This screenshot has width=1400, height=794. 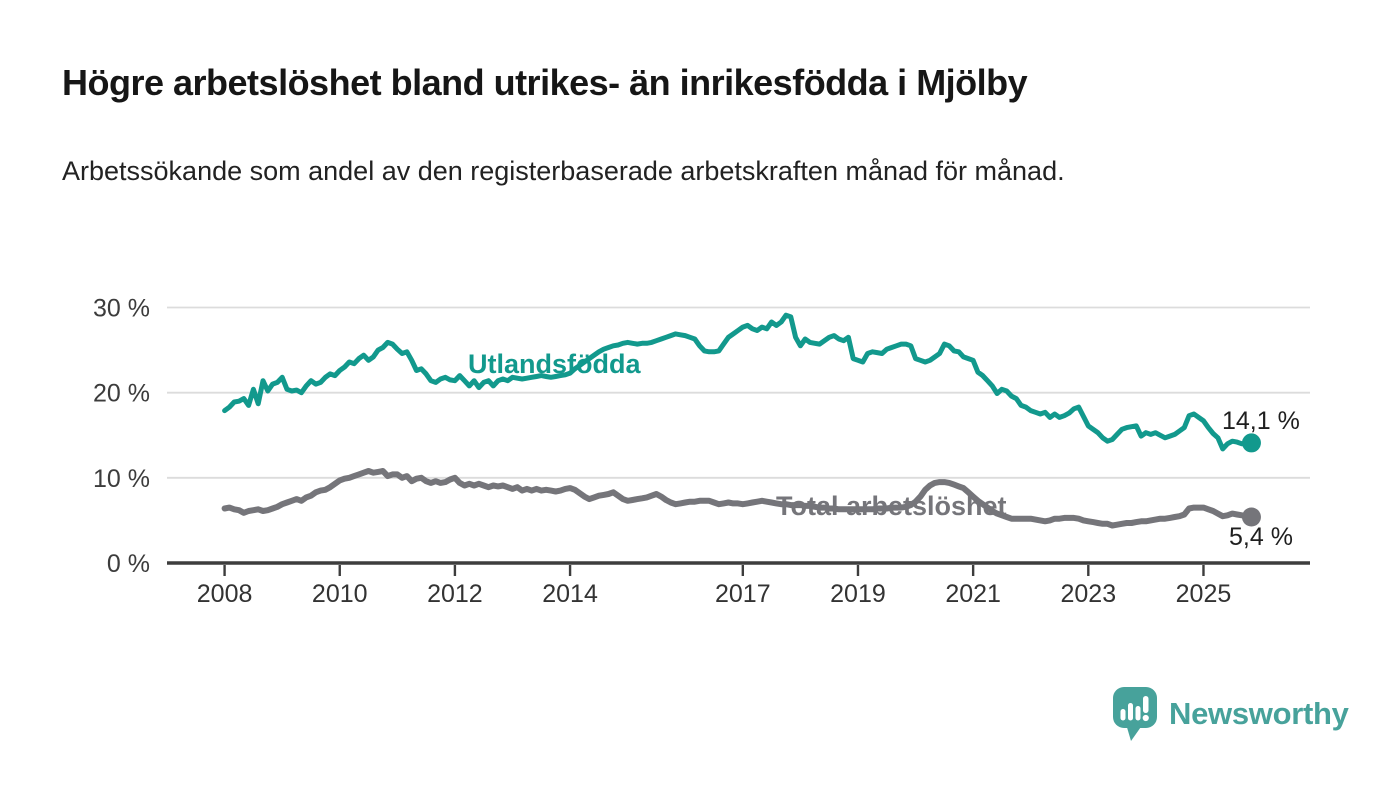 What do you see at coordinates (1088, 594) in the screenshot?
I see `x-tick-label-2023: 2023` at bounding box center [1088, 594].